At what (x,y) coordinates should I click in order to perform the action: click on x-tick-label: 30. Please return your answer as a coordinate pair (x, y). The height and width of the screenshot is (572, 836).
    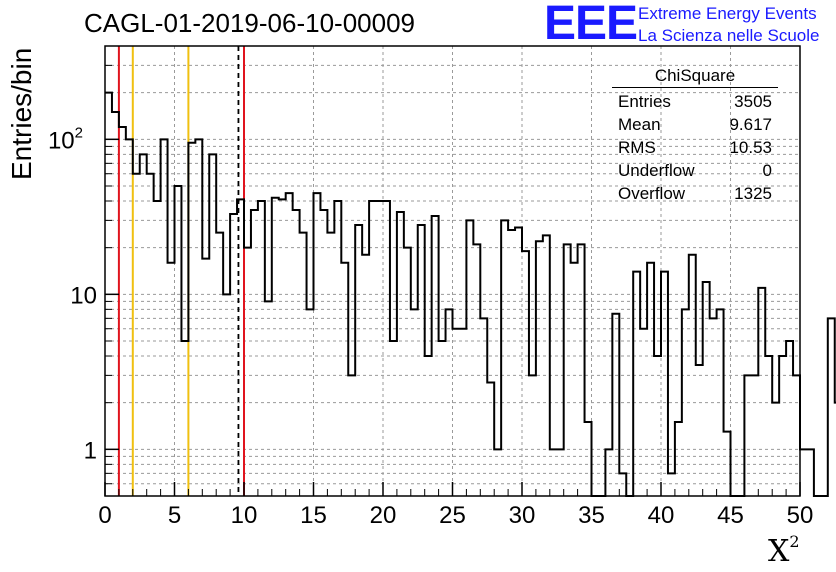
    Looking at the image, I should click on (522, 515).